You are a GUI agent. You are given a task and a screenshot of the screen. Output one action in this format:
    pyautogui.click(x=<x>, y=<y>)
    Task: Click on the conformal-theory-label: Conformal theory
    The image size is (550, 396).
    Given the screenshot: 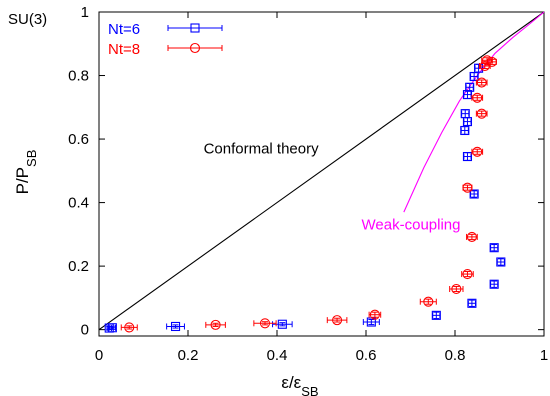 What is the action you would take?
    pyautogui.click(x=262, y=148)
    